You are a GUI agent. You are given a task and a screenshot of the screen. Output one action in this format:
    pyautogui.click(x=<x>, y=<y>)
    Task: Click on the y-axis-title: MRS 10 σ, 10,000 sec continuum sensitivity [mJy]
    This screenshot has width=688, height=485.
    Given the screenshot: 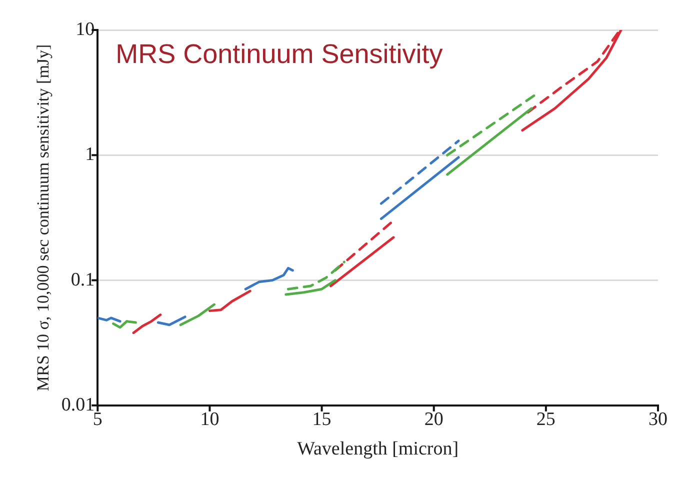 What is the action you would take?
    pyautogui.click(x=43, y=218)
    